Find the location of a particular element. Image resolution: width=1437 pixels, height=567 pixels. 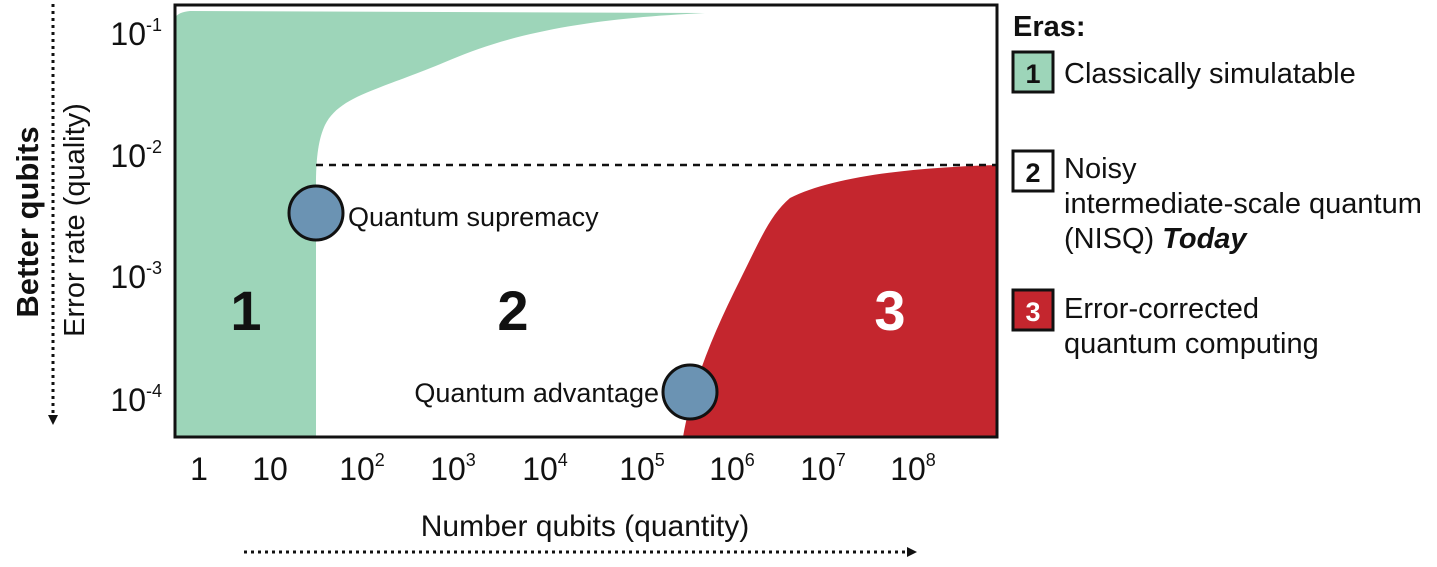

y-tick: 10⁻² is located at coordinates (136, 155).